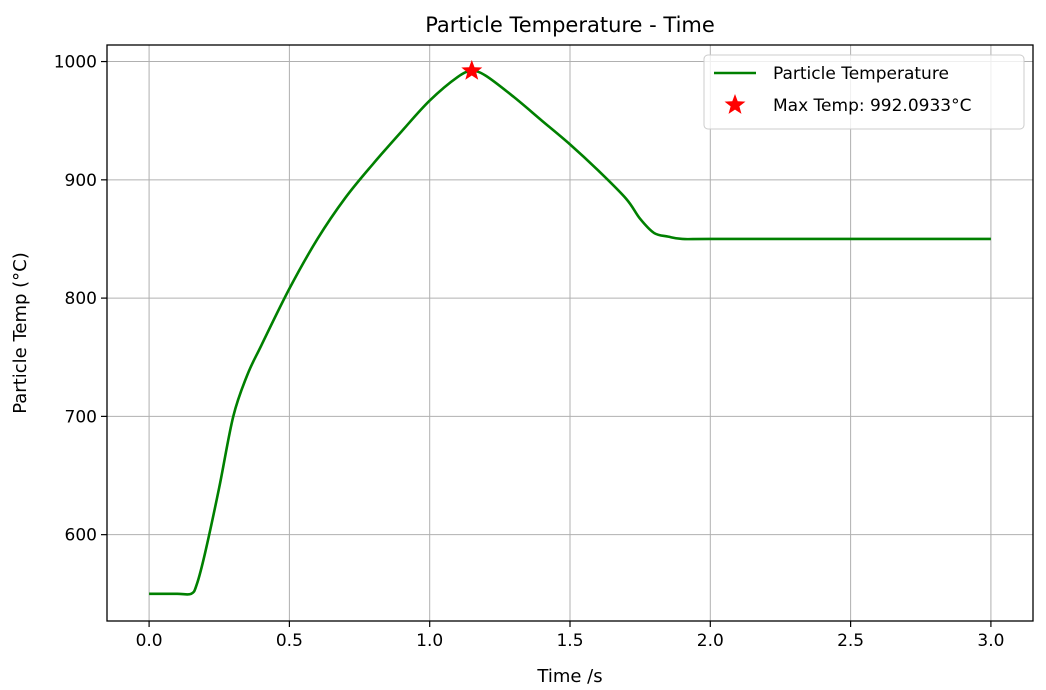 This screenshot has width=1046, height=690. Describe the element at coordinates (872, 106) in the screenshot. I see `legend-label-max: Max Temp: 992.0933°C` at that location.